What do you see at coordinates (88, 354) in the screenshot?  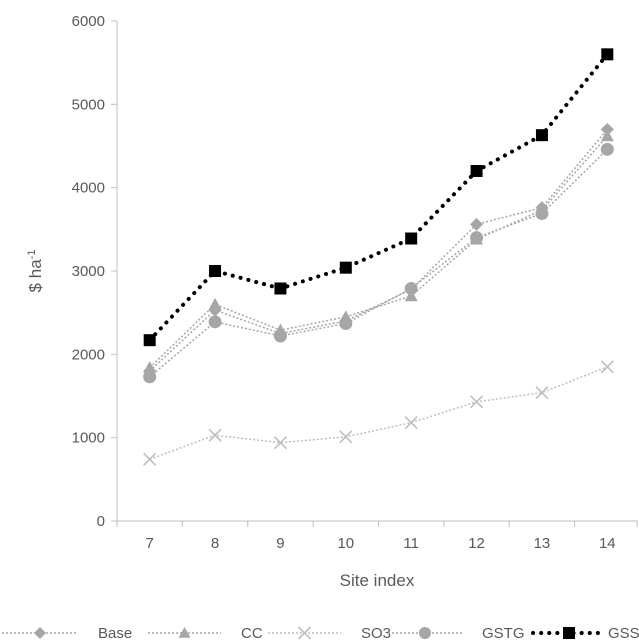 I see `y-tick-label: 2000` at bounding box center [88, 354].